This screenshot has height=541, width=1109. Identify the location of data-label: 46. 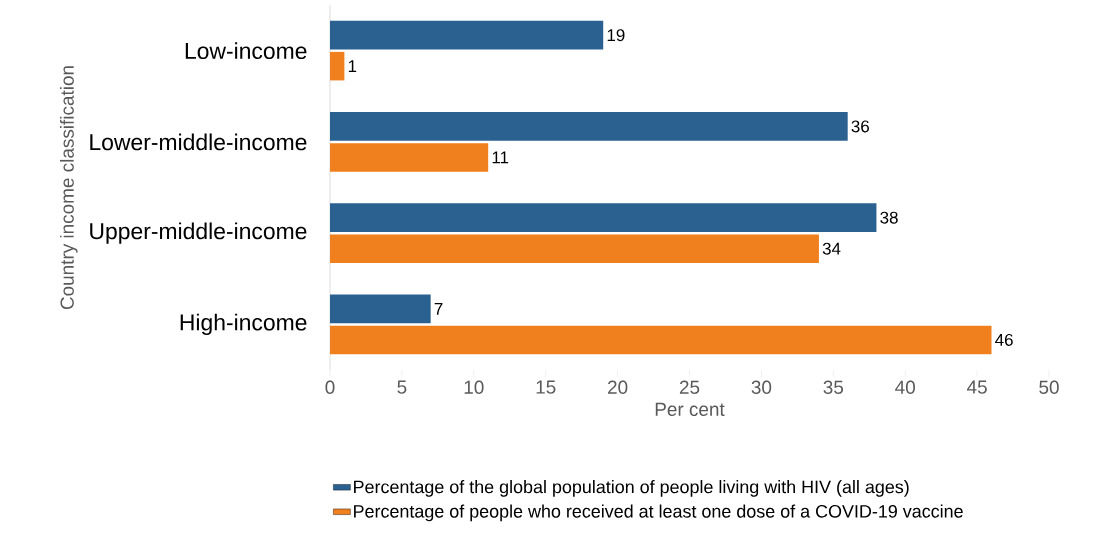
(1004, 339).